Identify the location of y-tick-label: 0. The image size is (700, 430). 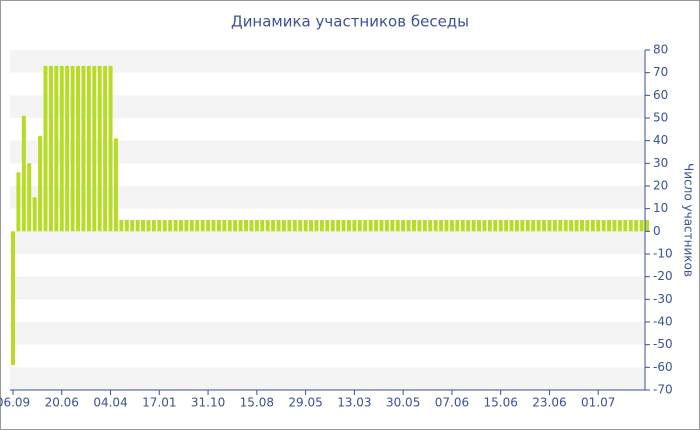
(657, 231).